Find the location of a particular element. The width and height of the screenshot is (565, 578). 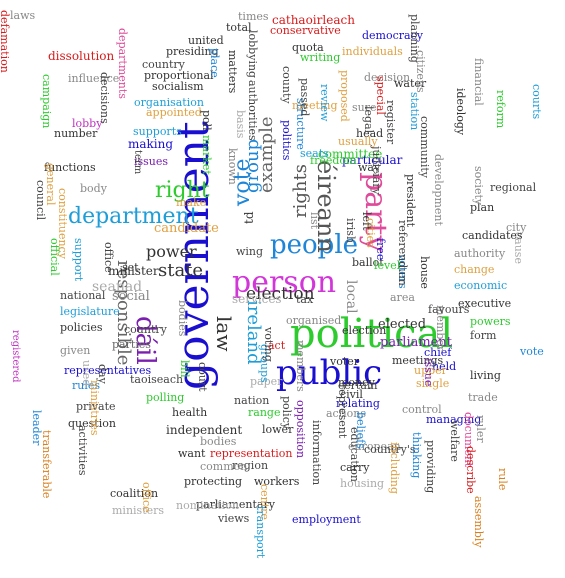

word-67: functions is located at coordinates (70, 167).